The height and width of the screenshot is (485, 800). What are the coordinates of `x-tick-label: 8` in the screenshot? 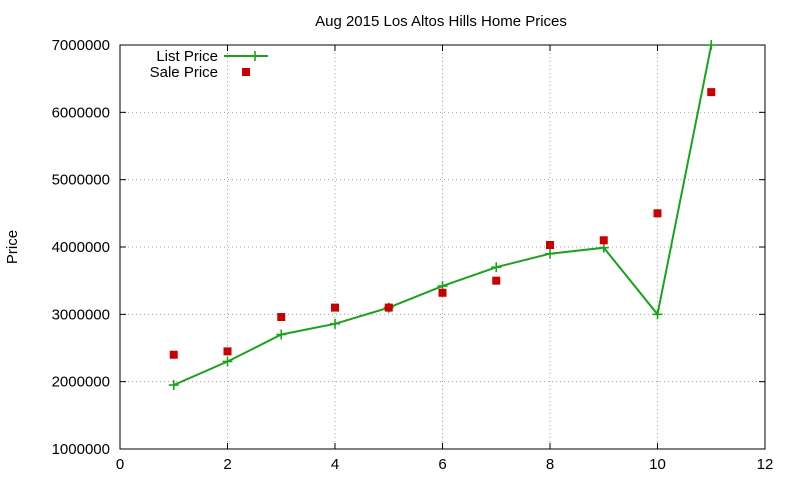 It's located at (550, 464).